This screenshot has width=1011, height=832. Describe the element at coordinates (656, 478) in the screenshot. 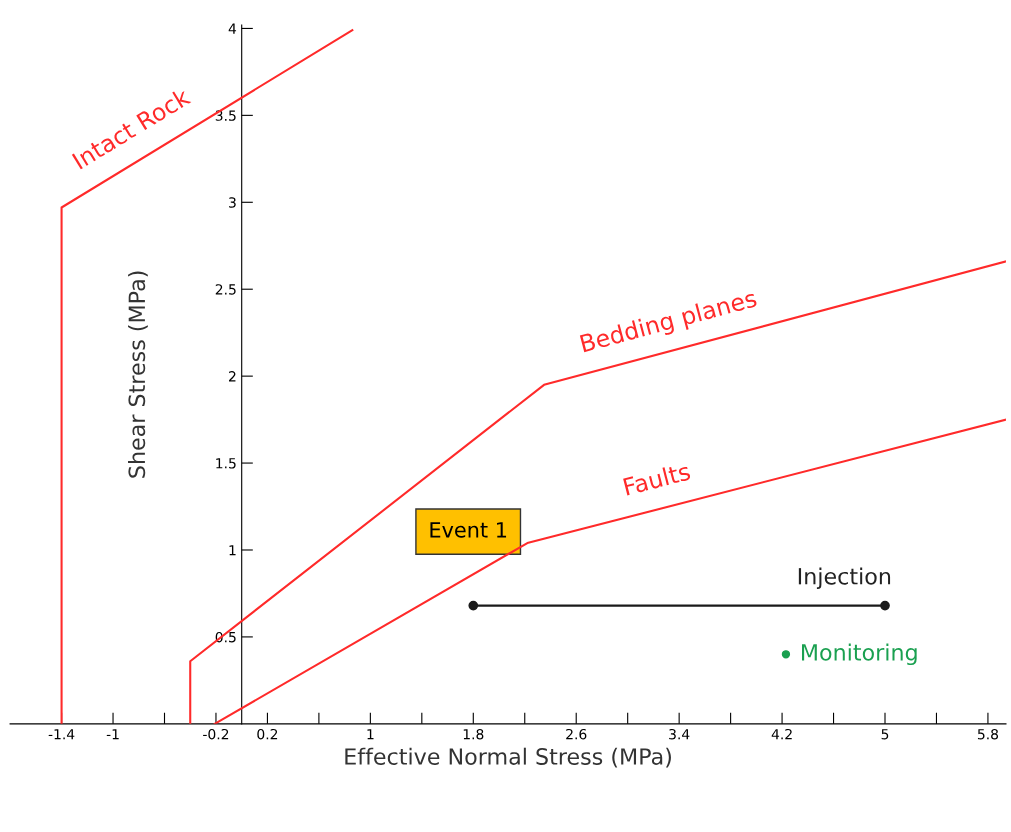

I see `text: Faults` at that location.